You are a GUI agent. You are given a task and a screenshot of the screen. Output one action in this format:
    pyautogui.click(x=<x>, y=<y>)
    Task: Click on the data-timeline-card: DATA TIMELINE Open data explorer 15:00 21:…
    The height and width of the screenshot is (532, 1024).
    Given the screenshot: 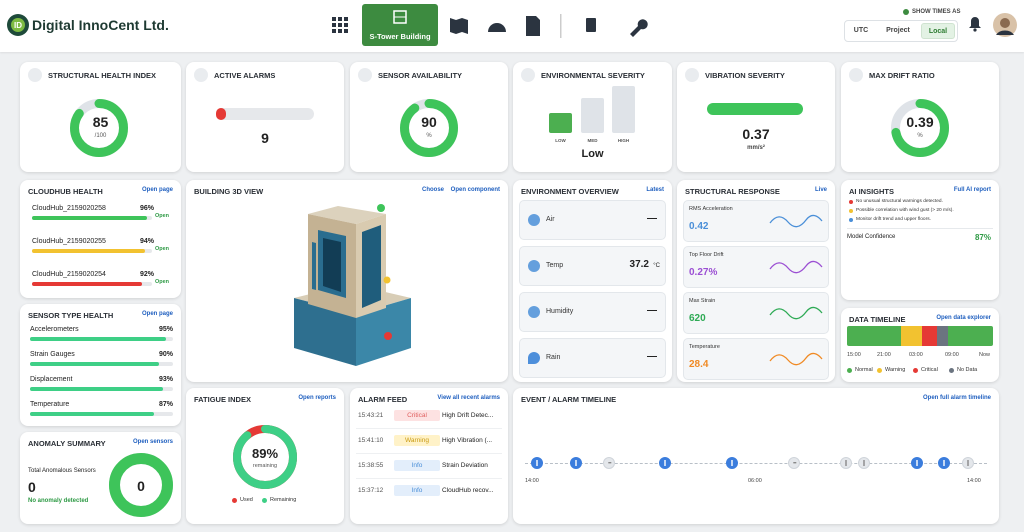 What is the action you would take?
    pyautogui.click(x=920, y=345)
    